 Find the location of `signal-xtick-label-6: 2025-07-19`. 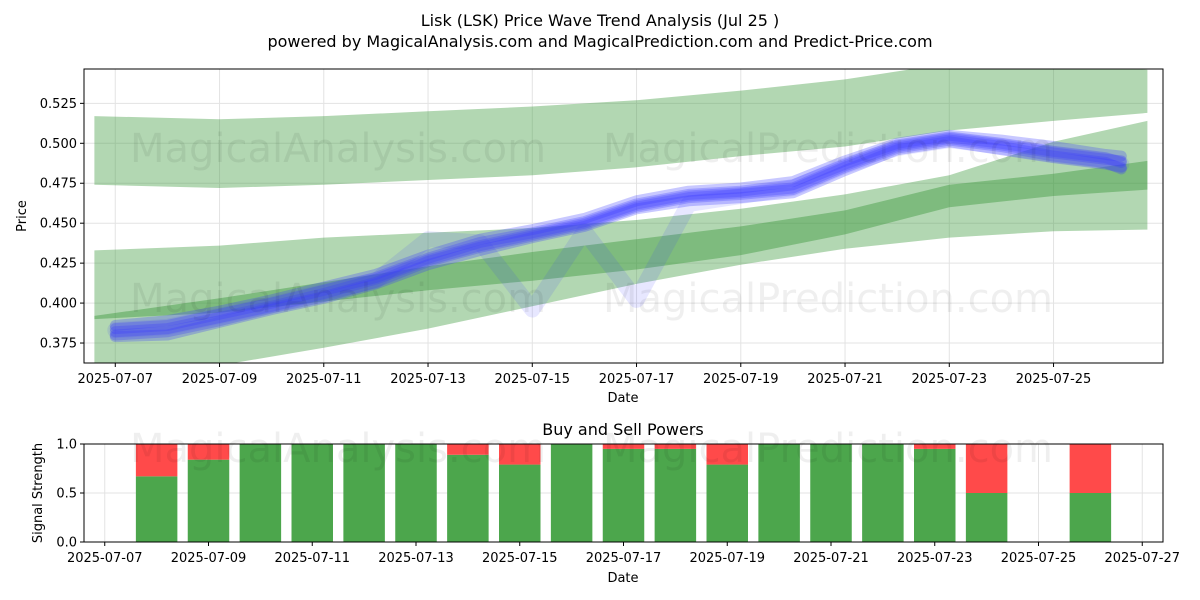

signal-xtick-label-6: 2025-07-19 is located at coordinates (727, 558).